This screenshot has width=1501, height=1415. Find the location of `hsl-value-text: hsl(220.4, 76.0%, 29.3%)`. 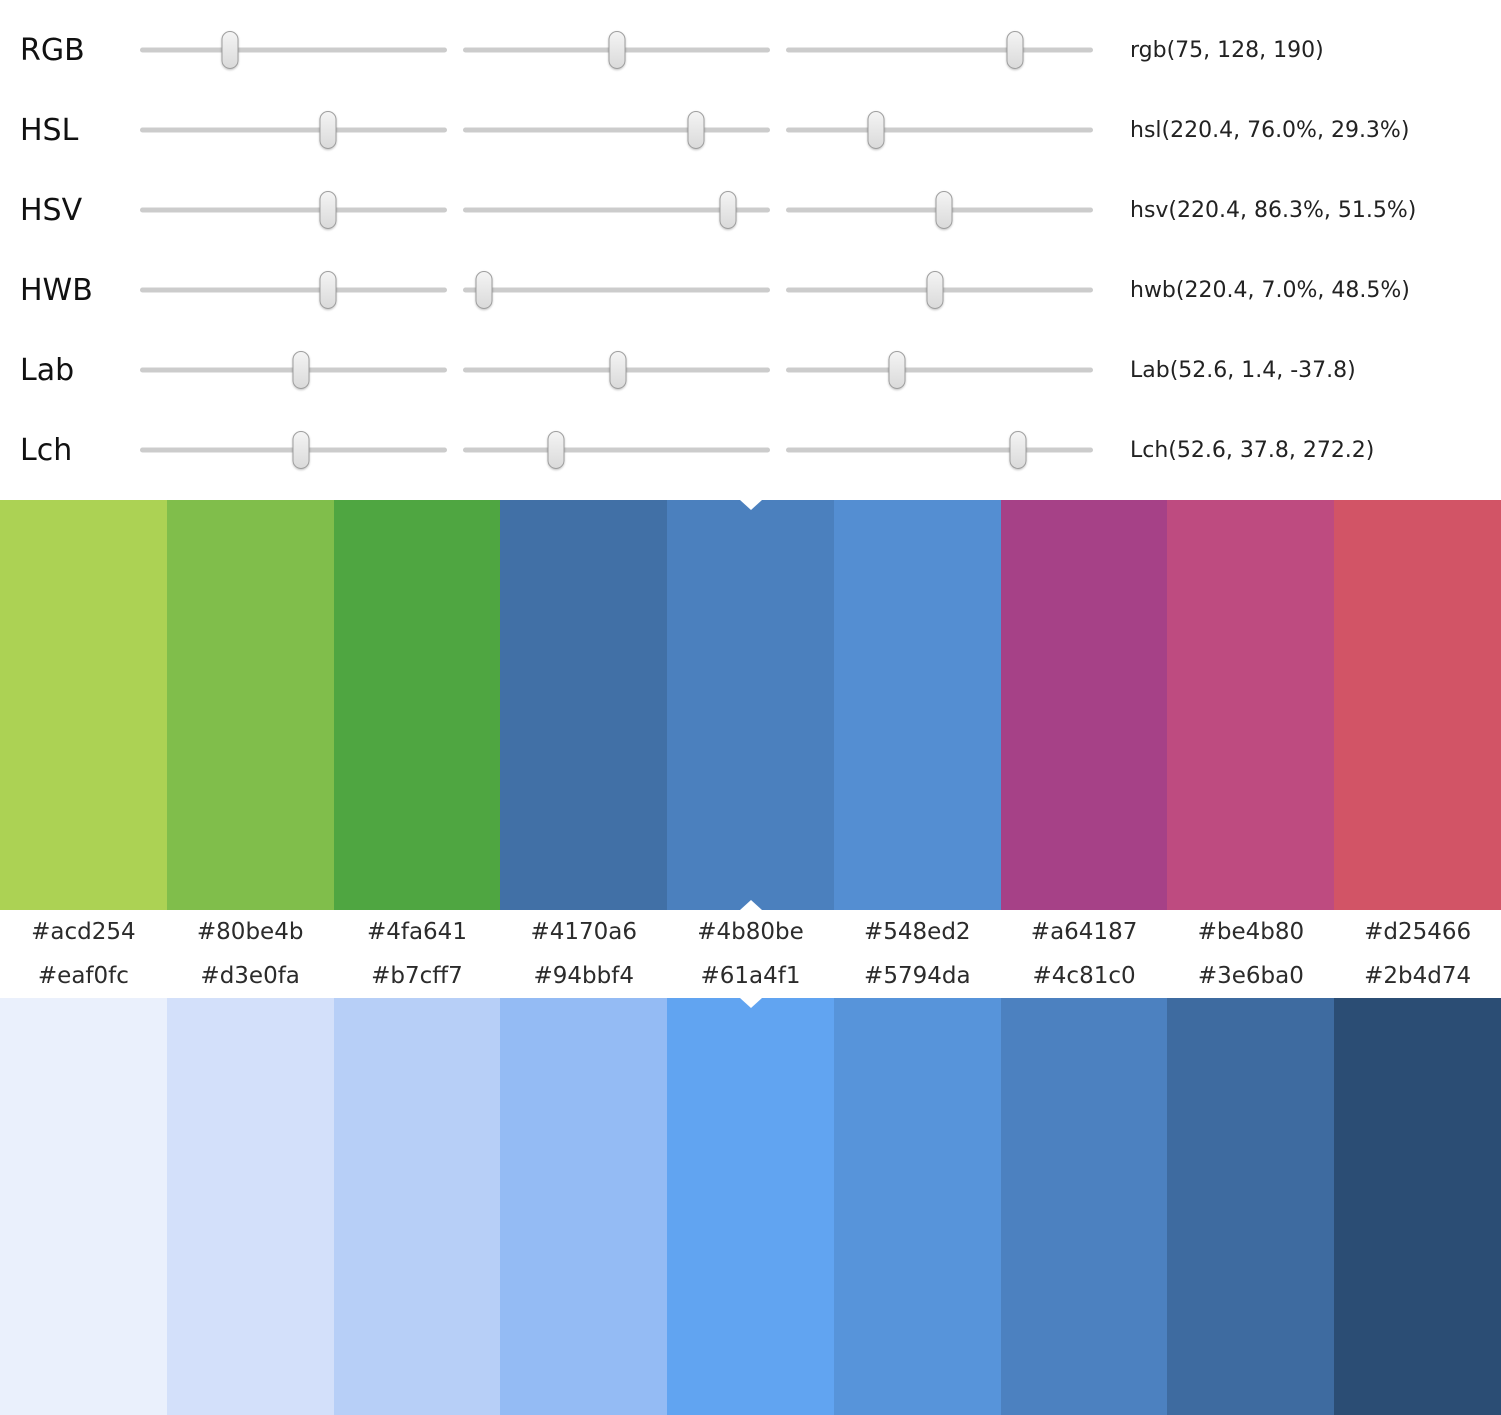

hsl-value-text: hsl(220.4, 76.0%, 29.3%) is located at coordinates (1270, 130).